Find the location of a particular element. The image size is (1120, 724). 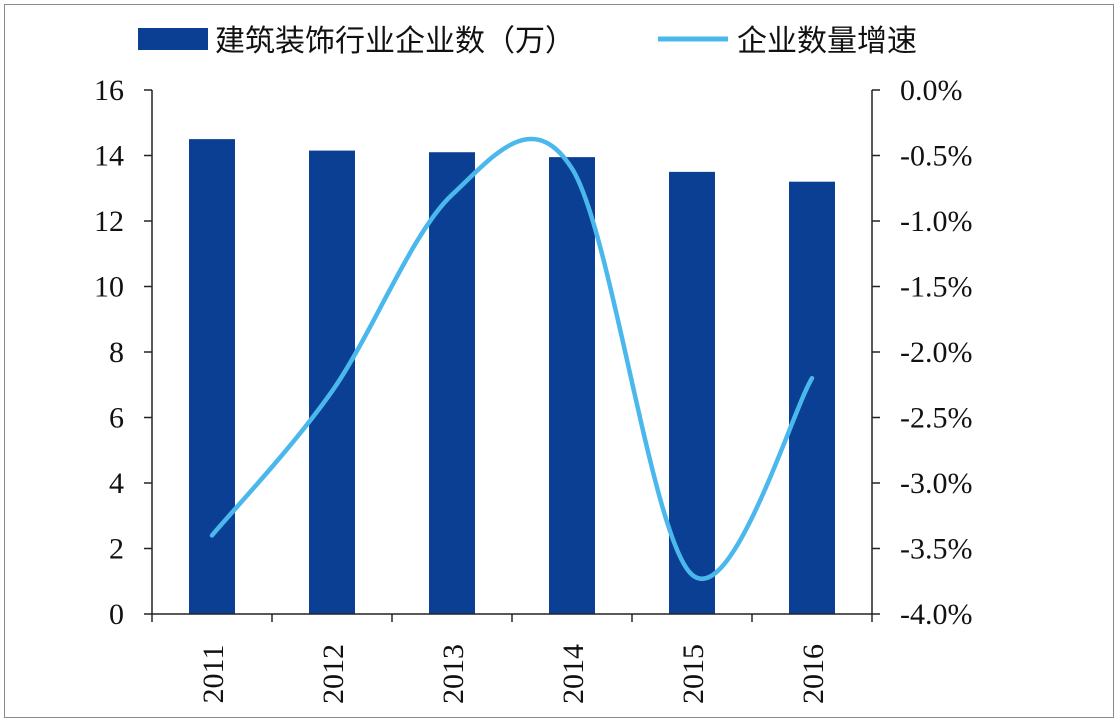

right-tick-label: -4.0% is located at coordinates (936, 614).